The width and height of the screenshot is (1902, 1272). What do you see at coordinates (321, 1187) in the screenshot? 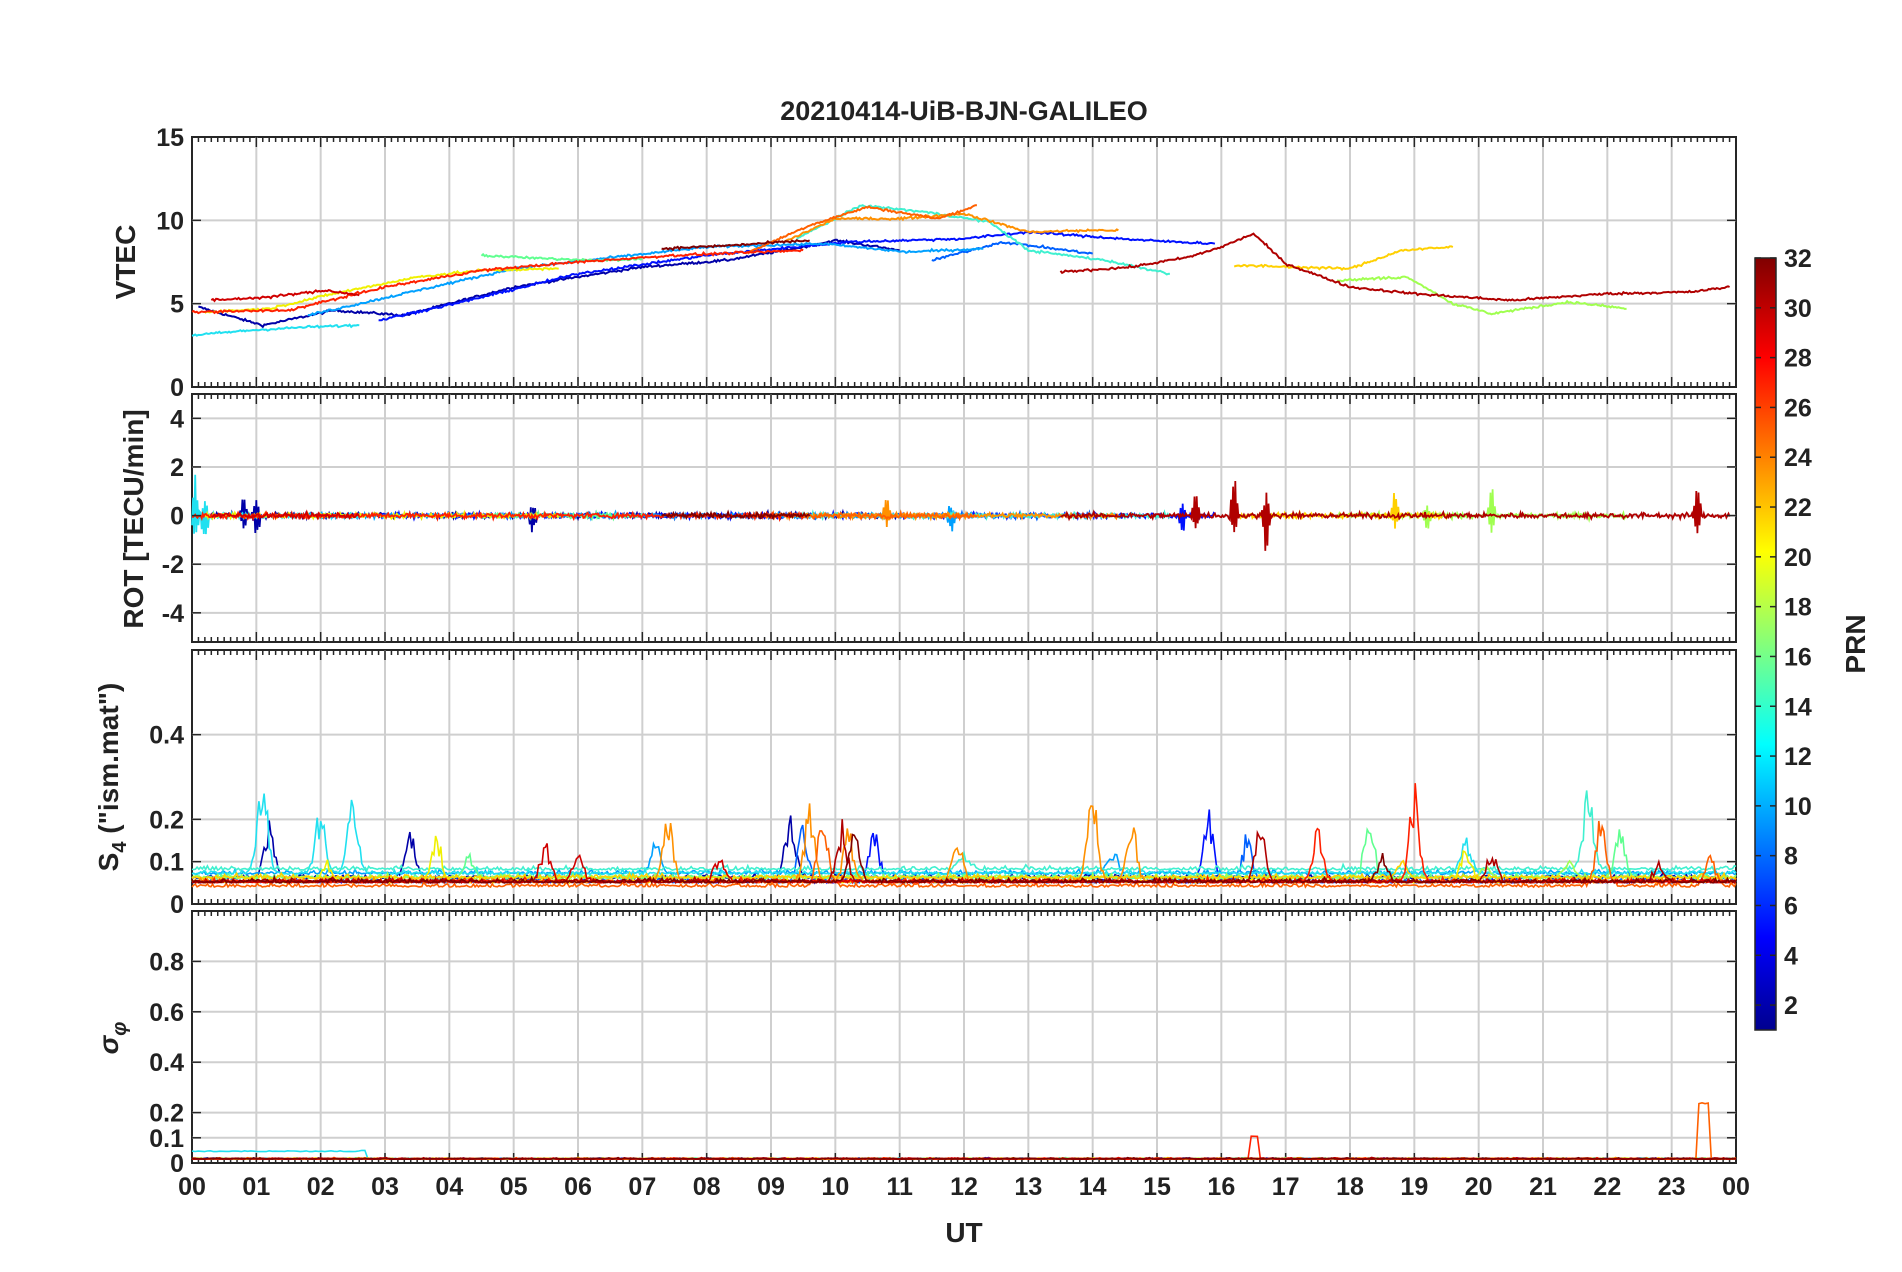
I see `x-tick-label: 02` at bounding box center [321, 1187].